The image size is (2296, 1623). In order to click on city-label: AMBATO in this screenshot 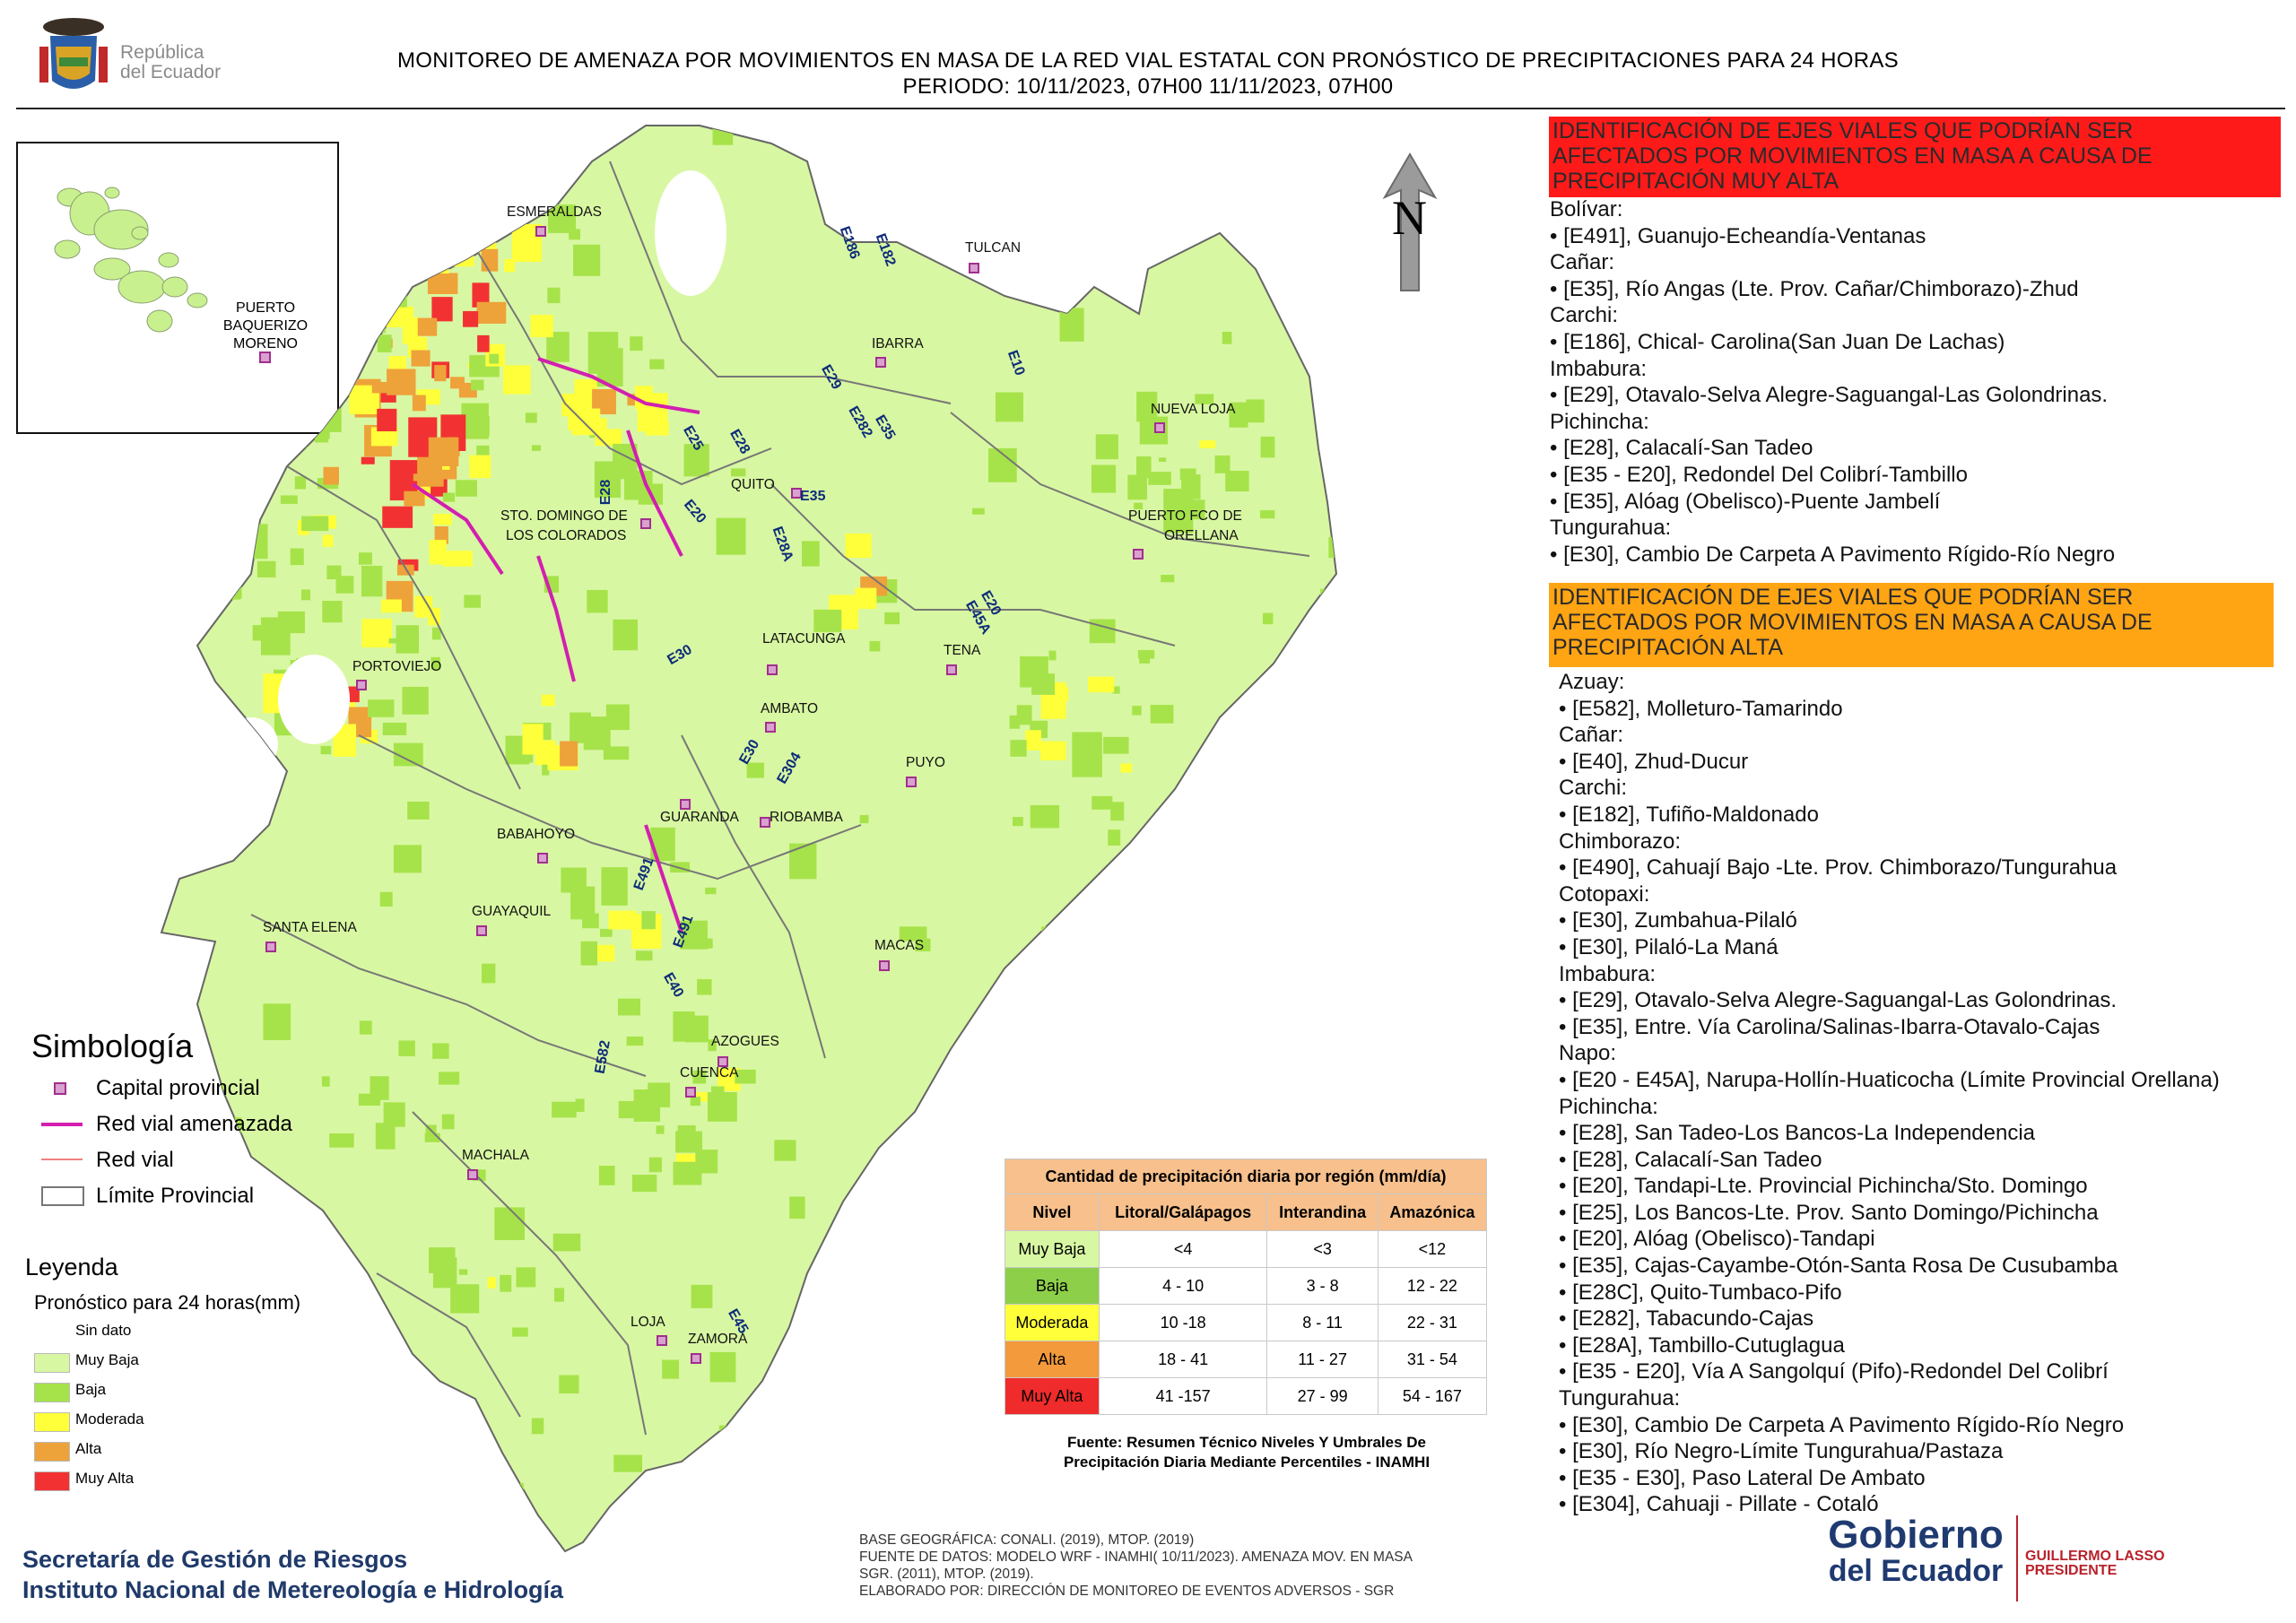, I will do `click(790, 708)`.